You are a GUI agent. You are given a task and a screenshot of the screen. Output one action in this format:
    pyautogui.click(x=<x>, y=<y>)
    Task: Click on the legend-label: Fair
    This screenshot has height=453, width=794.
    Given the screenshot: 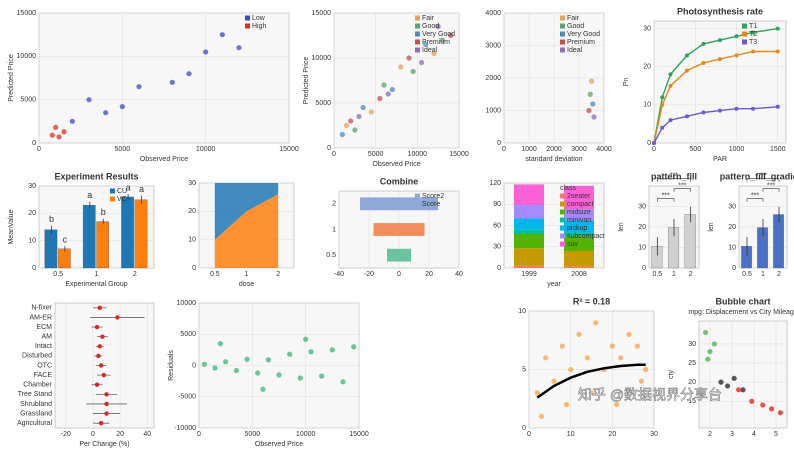 What is the action you would take?
    pyautogui.click(x=428, y=18)
    